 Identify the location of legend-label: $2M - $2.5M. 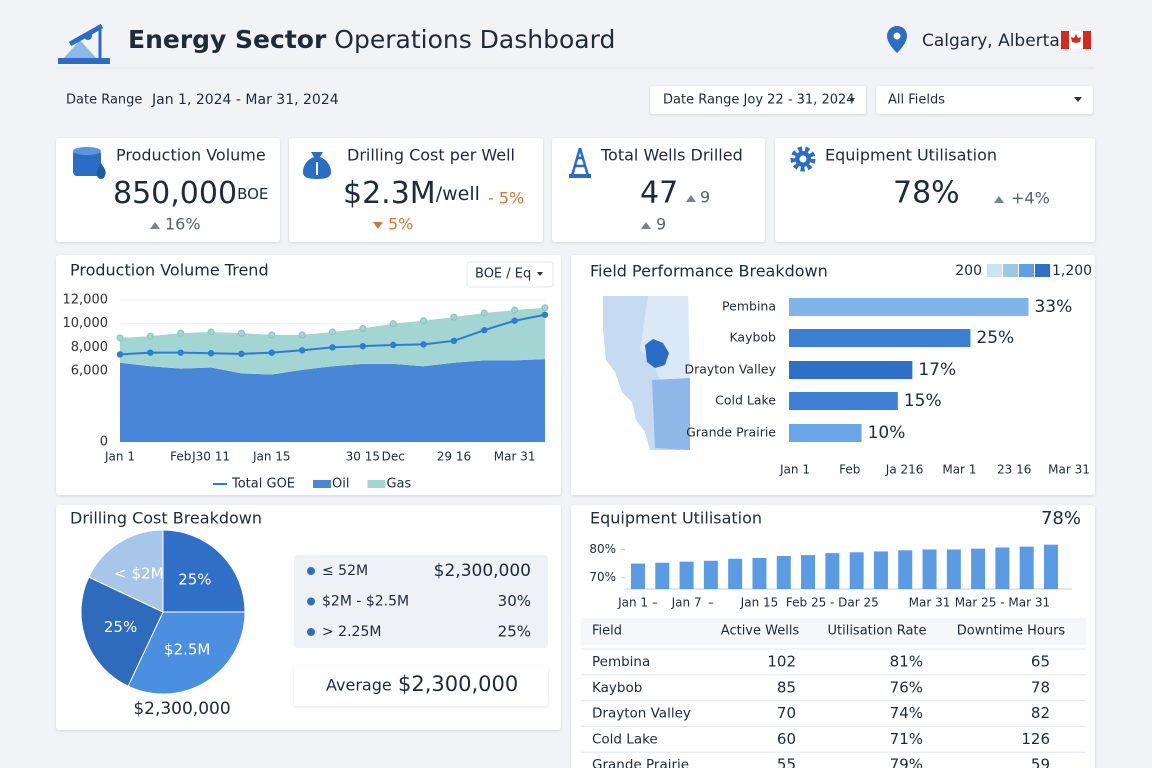
(365, 602).